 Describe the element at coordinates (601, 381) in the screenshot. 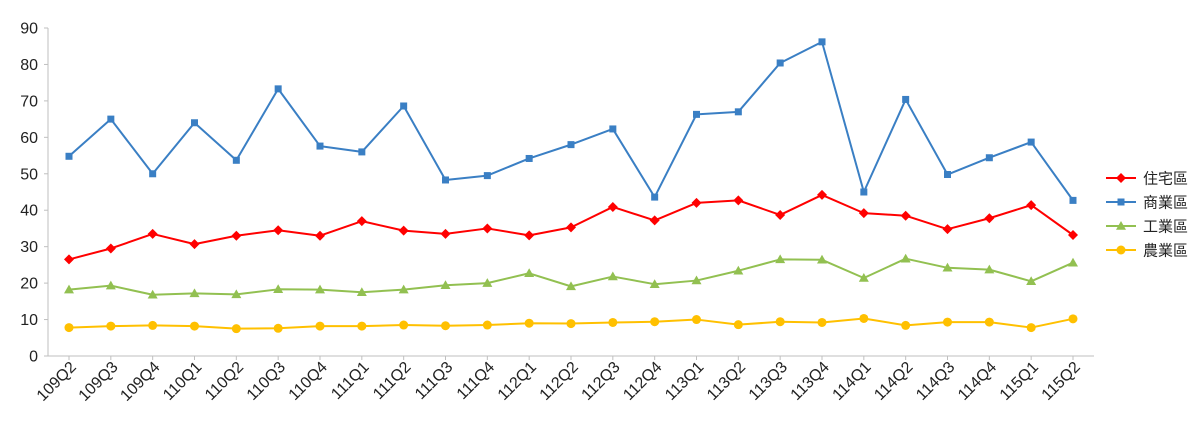

I see `x-tick-label: 112Q3` at that location.